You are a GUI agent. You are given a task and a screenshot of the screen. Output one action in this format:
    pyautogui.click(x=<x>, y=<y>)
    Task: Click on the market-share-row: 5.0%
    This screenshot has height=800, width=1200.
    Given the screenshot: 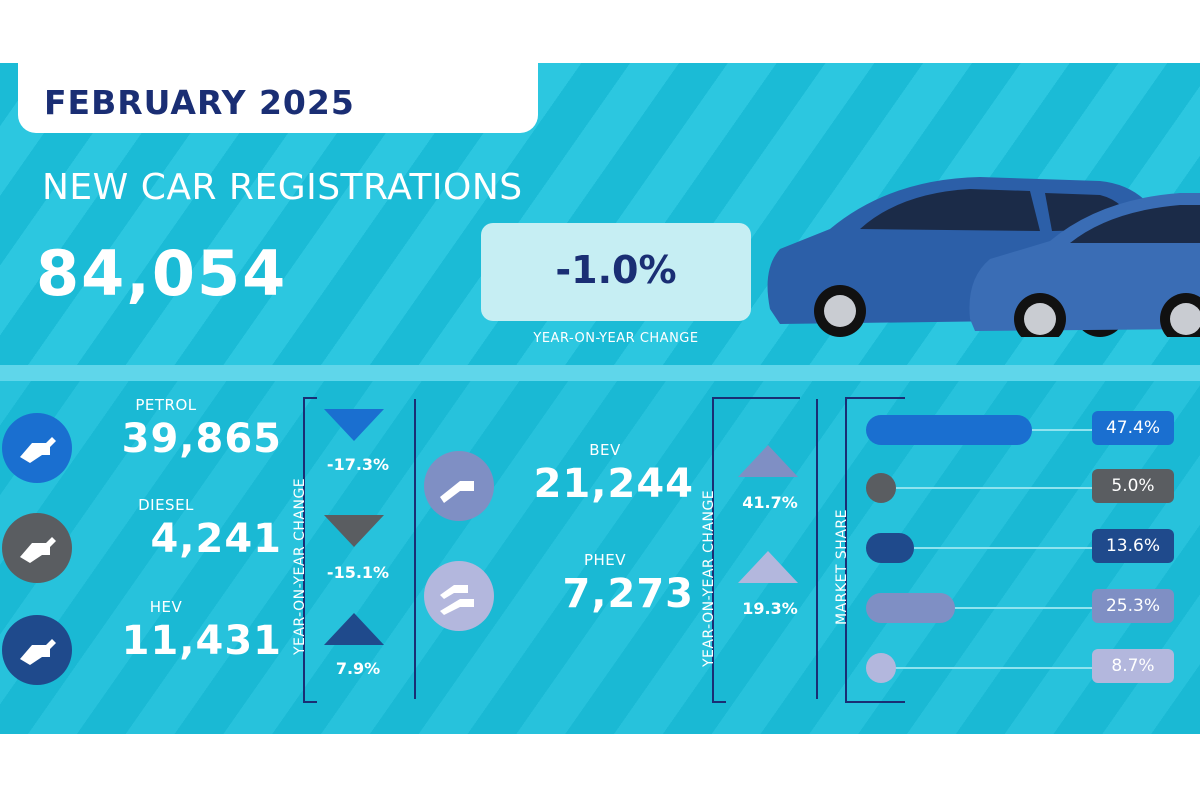 What is the action you would take?
    pyautogui.click(x=1026, y=486)
    